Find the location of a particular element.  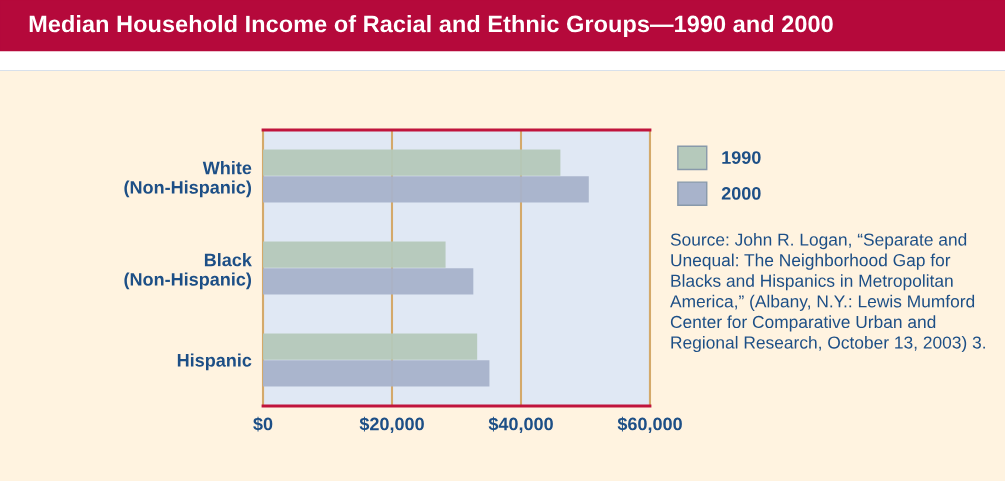

legend-label: 2000 is located at coordinates (741, 193).